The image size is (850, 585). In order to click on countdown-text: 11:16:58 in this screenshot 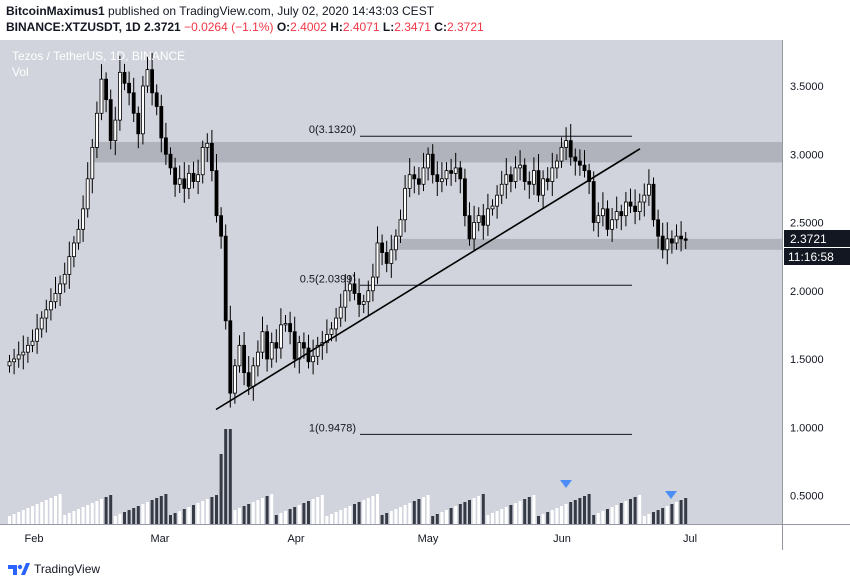, I will do `click(811, 257)`.